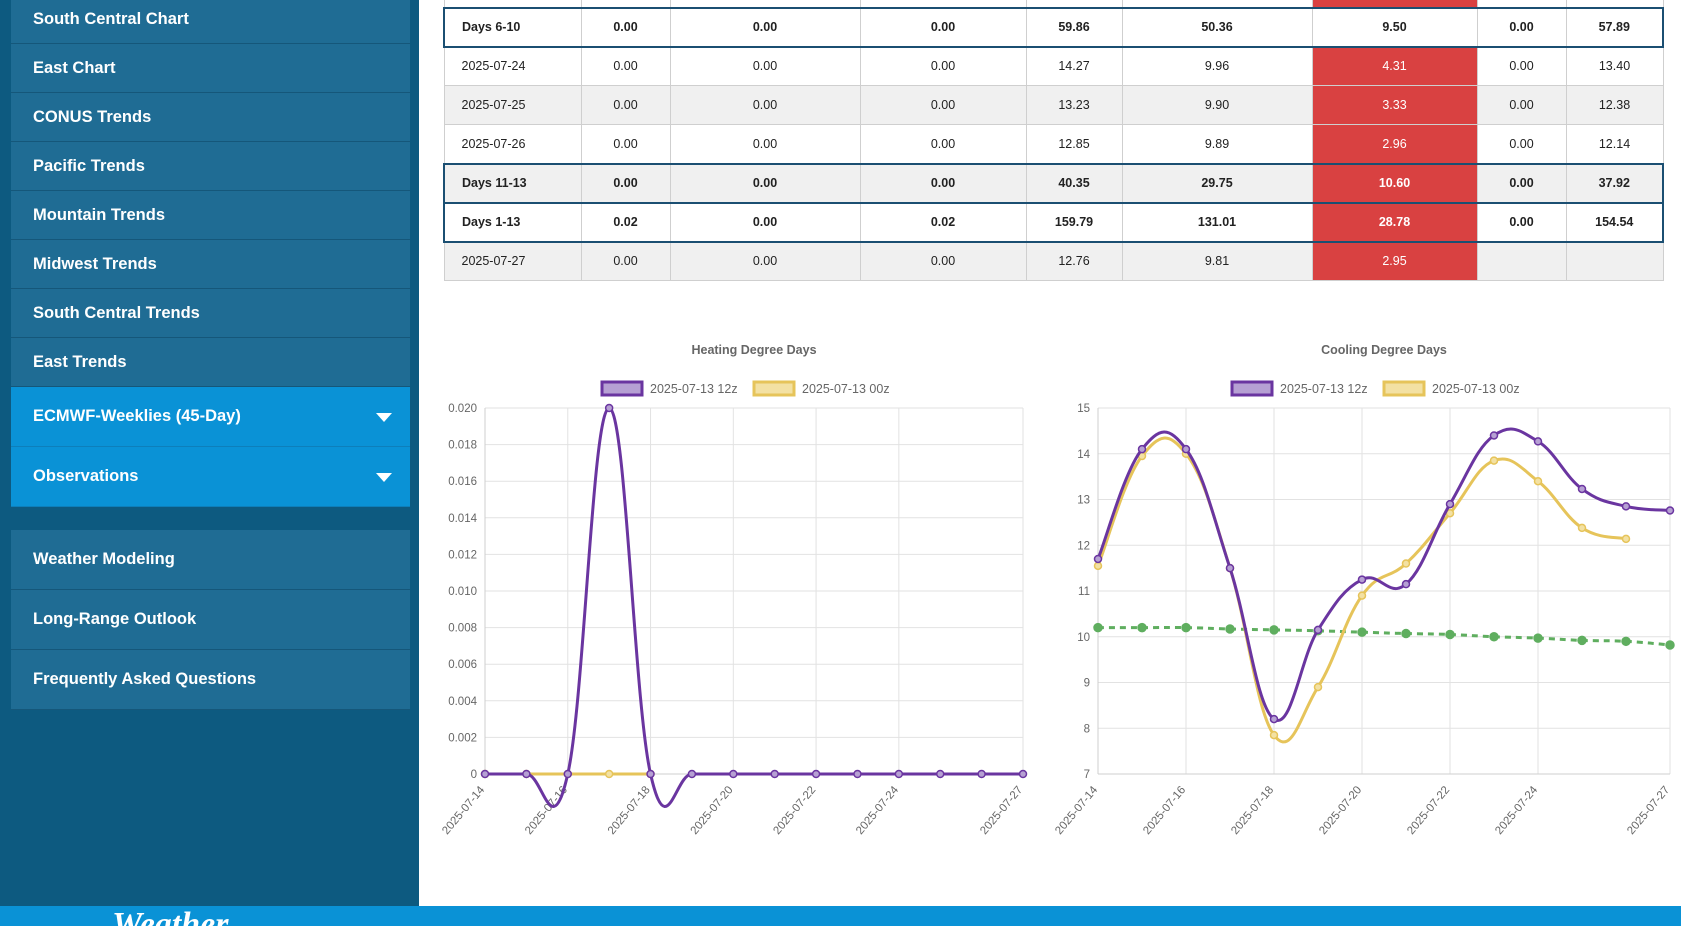  What do you see at coordinates (89, 165) in the screenshot?
I see `sidebar-item-label: Pacific Trends` at bounding box center [89, 165].